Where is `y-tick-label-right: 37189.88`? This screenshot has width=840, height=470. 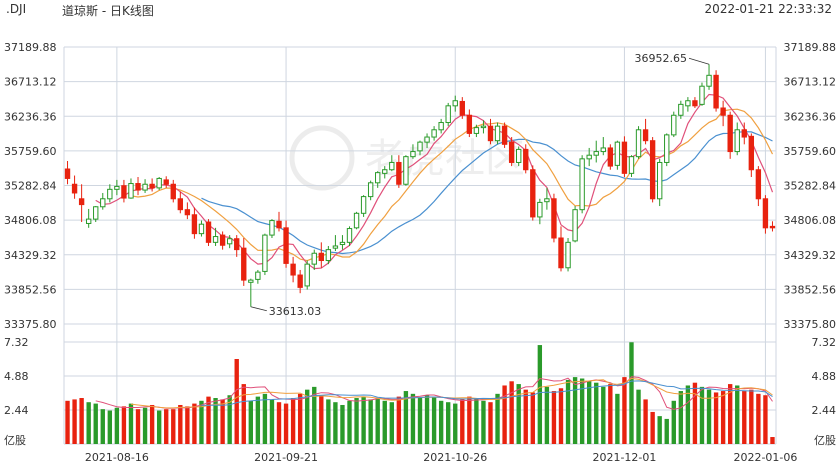
y-tick-label-right: 37189.88 is located at coordinates (810, 47).